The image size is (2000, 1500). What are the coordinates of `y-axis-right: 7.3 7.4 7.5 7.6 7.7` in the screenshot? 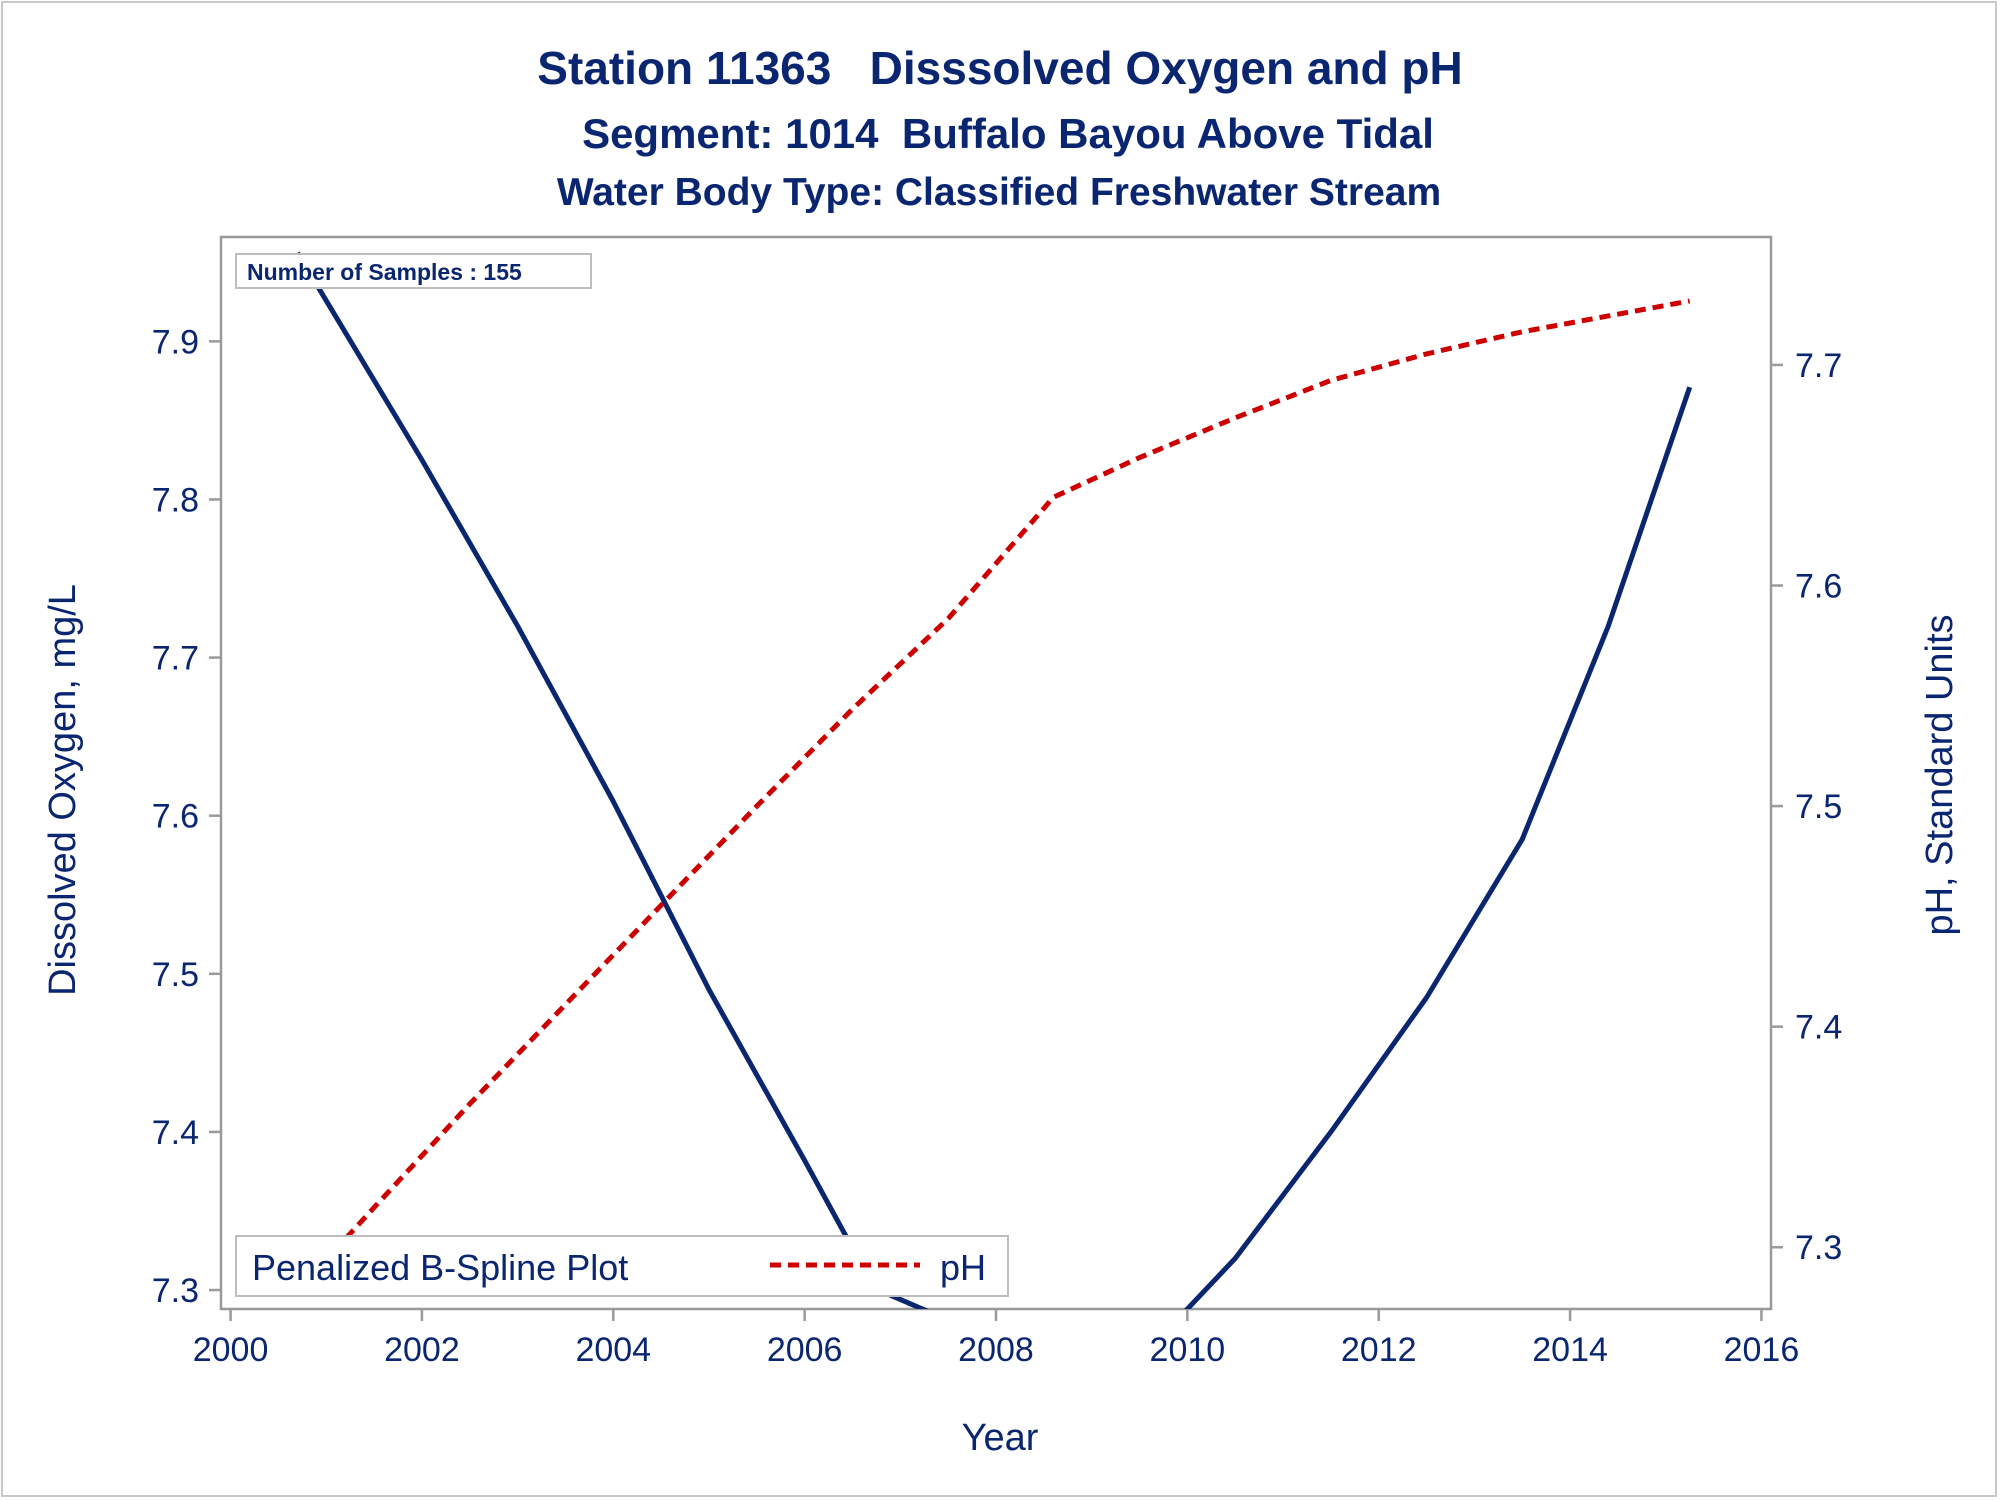 It's located at (1806, 807).